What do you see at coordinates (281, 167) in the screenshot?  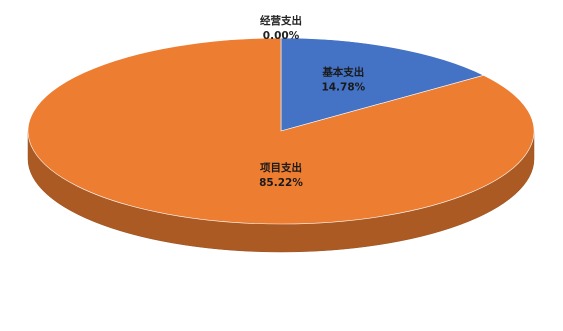 I see `slice-name-label-2: 项目支出` at bounding box center [281, 167].